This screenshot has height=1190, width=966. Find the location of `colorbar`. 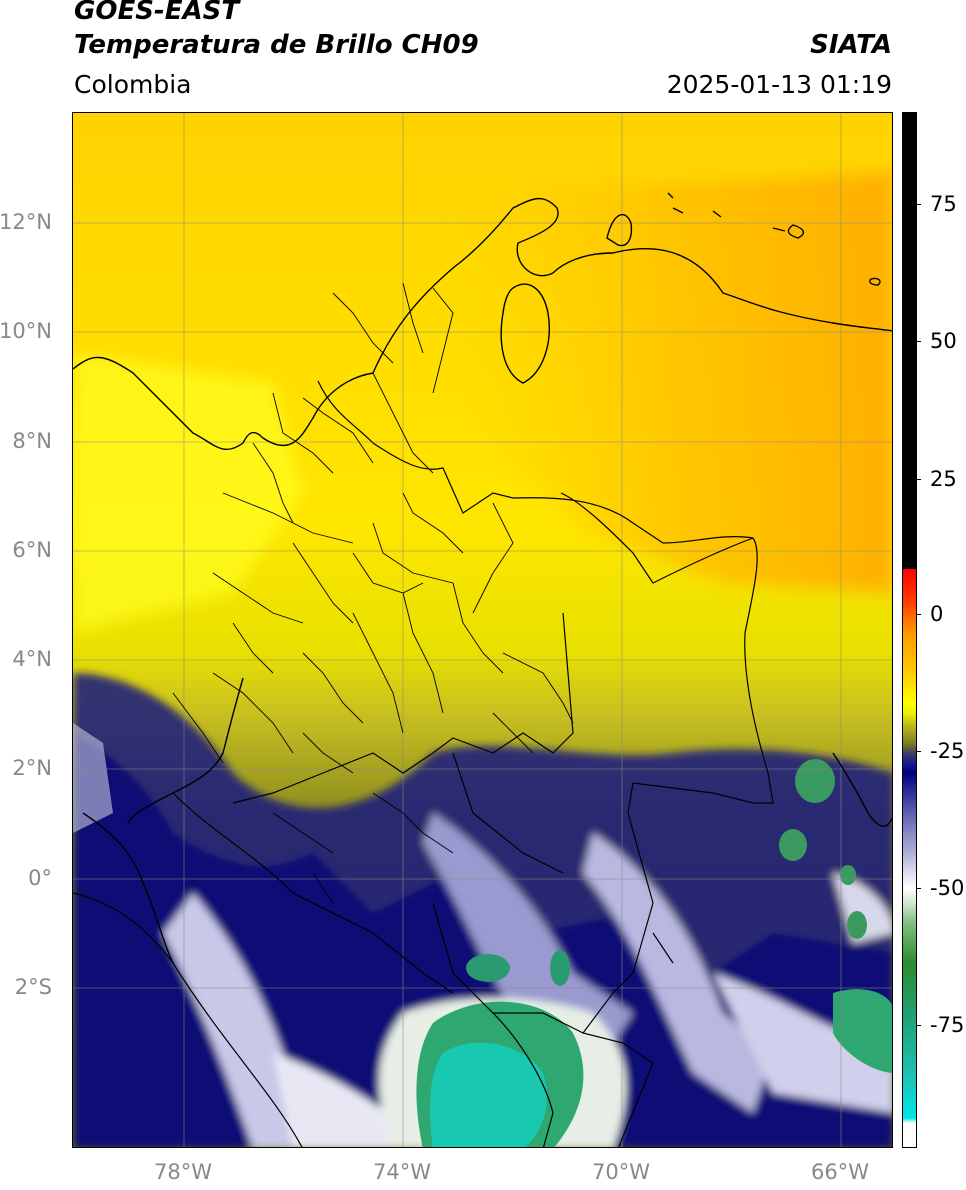

colorbar is located at coordinates (909, 630).